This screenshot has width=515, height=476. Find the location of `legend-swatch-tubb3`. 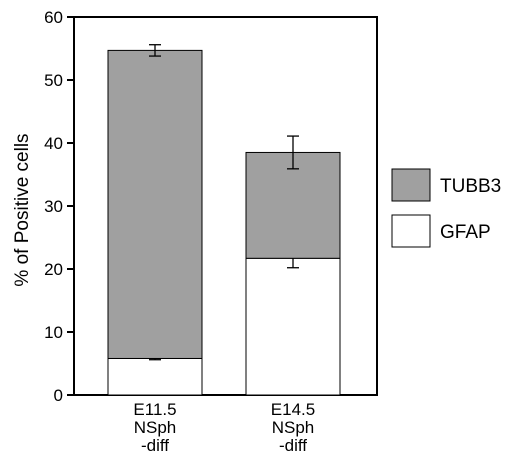

legend-swatch-tubb3 is located at coordinates (411, 185).